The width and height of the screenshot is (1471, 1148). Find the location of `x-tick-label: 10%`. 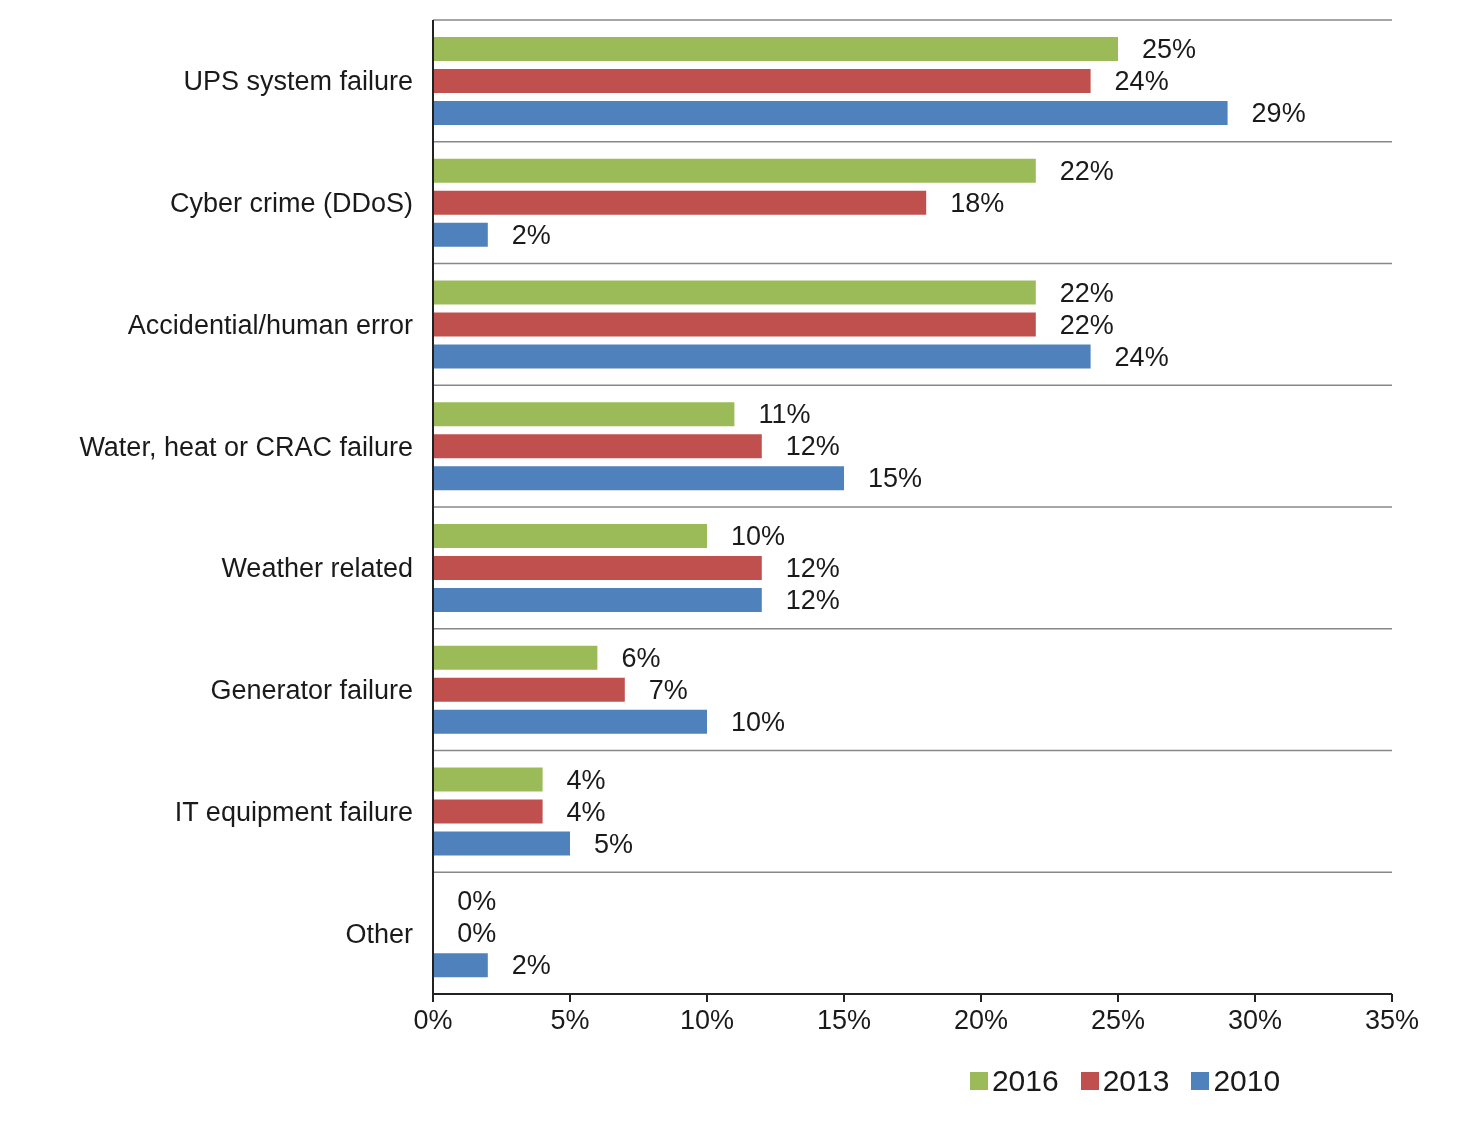

x-tick-label: 10% is located at coordinates (707, 1020).